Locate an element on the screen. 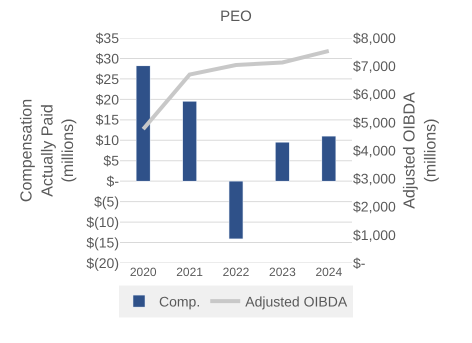 The image size is (472, 343). y2-tick-label: $8,000 is located at coordinates (374, 38).